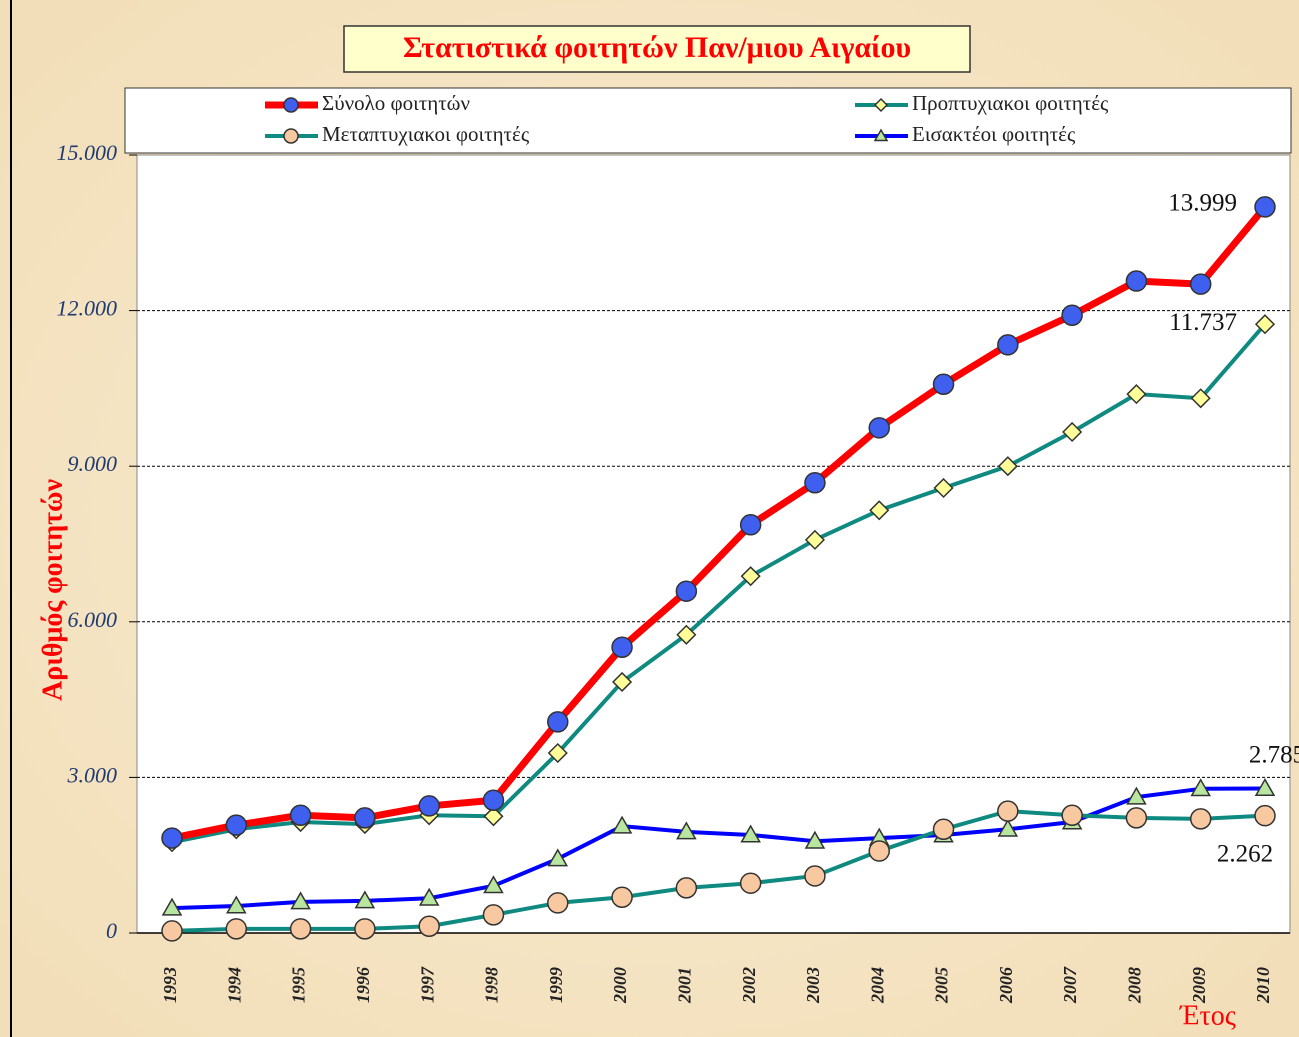 Image resolution: width=1299 pixels, height=1037 pixels. What do you see at coordinates (299, 985) in the screenshot?
I see `x-tick-label: 1995` at bounding box center [299, 985].